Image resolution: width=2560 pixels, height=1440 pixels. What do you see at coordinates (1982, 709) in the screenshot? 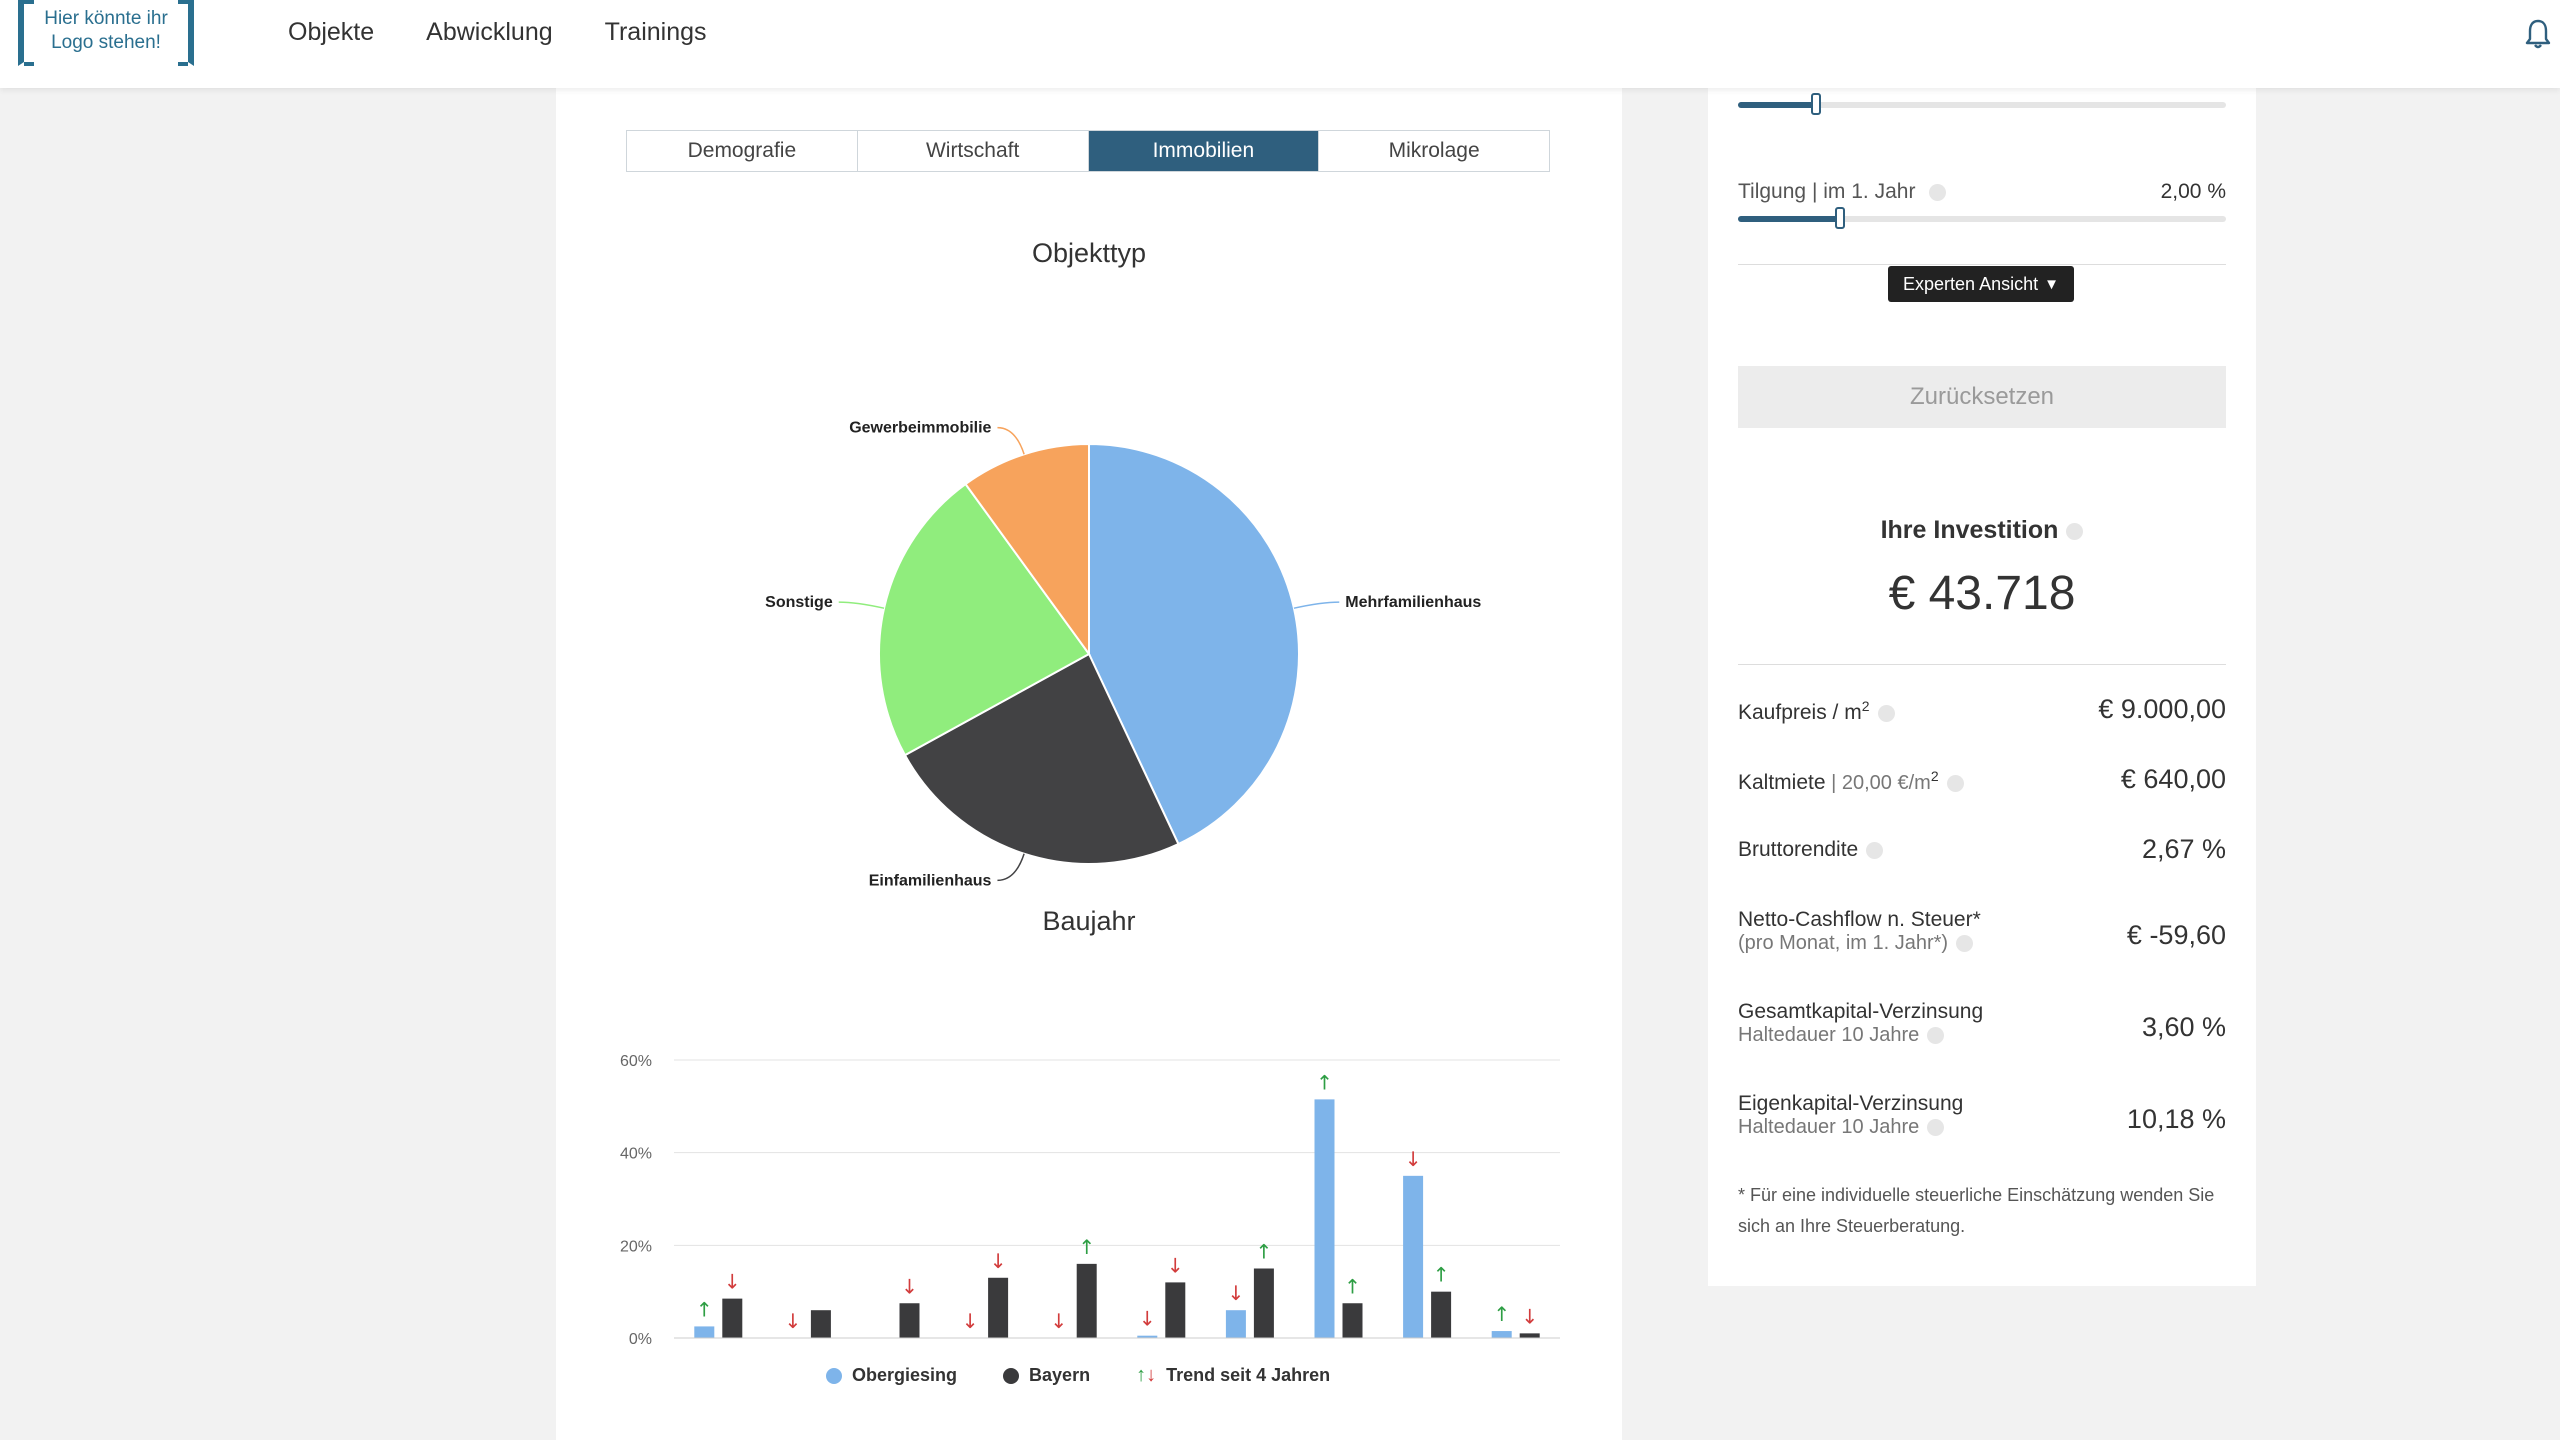
I see `finance-row: Kaufpreis / m2 € 9.000,00` at bounding box center [1982, 709].